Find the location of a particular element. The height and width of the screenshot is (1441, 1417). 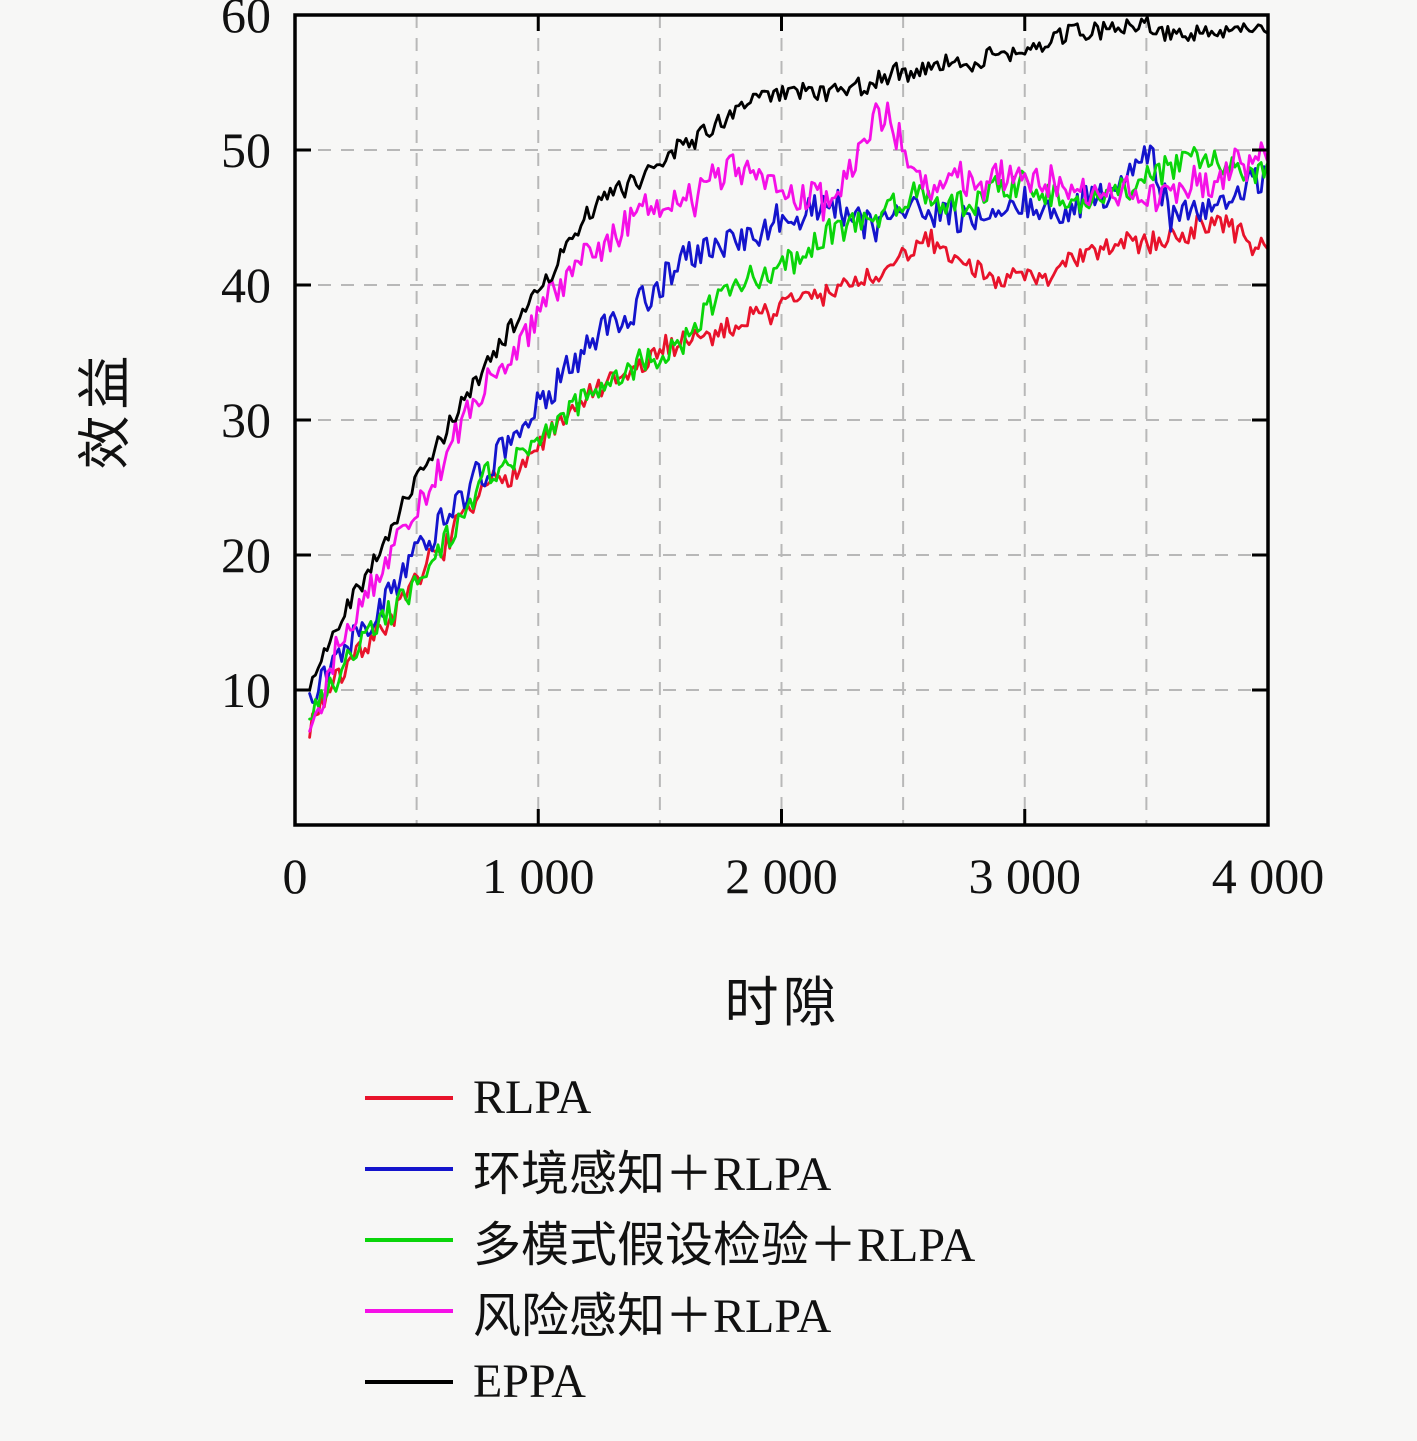

x-axis-label: 时隙 is located at coordinates (782, 1003).